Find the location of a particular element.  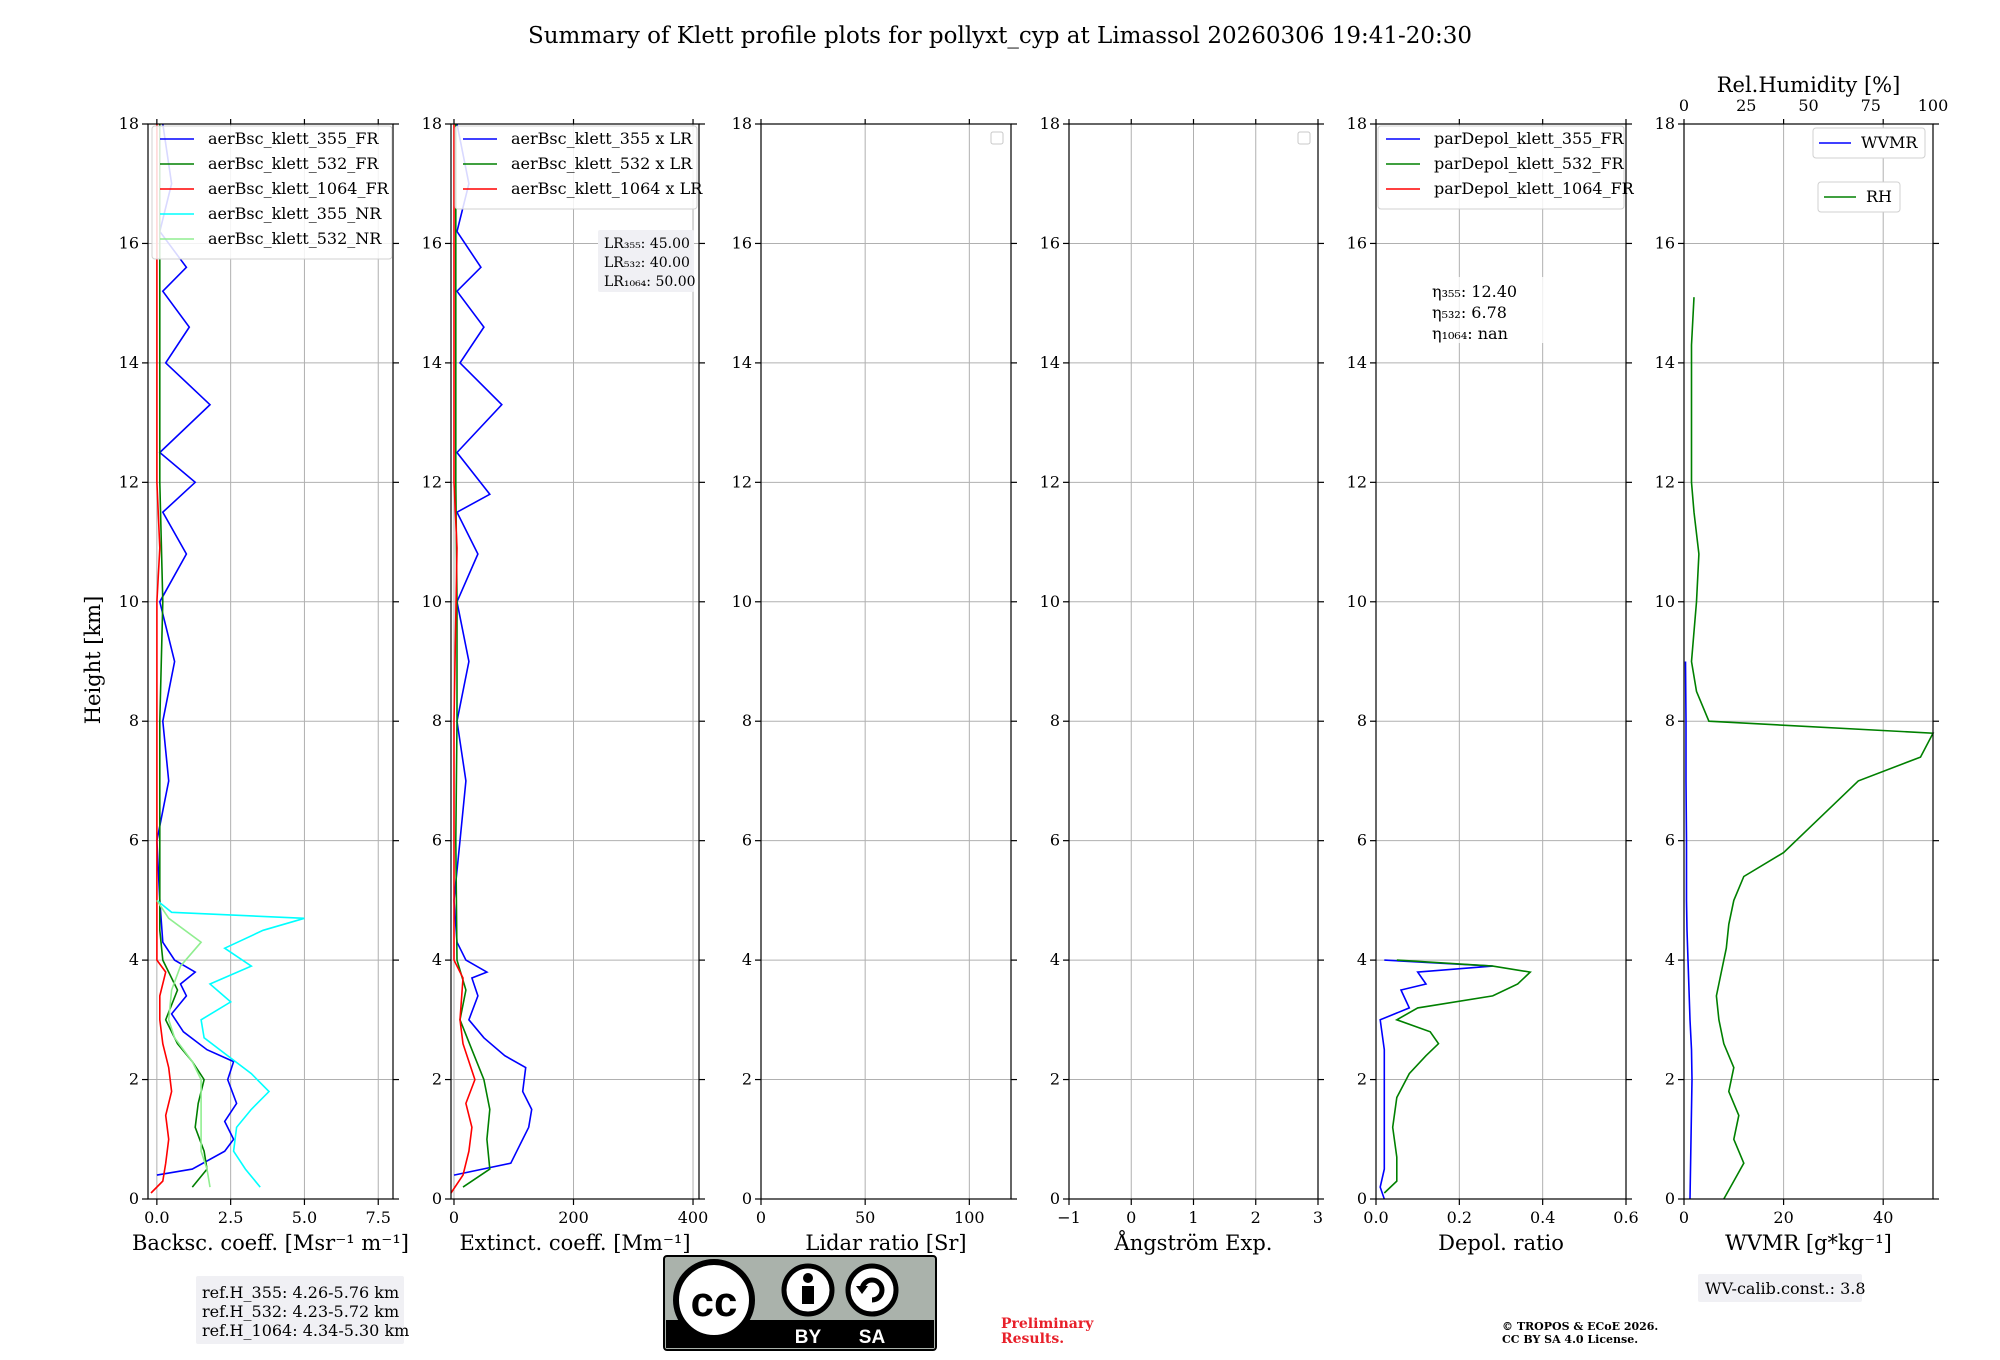

y-tick-label: 14 is located at coordinates (129, 362).